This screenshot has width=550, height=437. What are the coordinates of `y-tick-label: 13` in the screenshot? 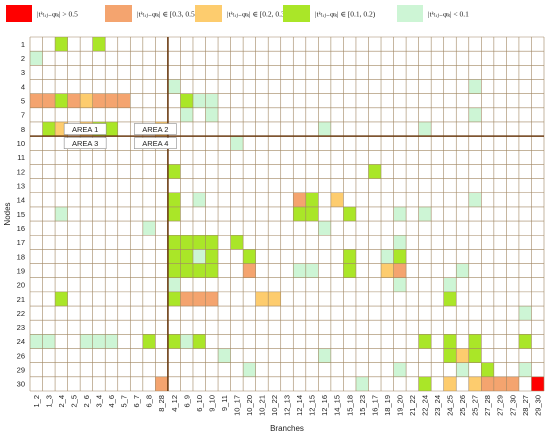 It's located at (21, 185).